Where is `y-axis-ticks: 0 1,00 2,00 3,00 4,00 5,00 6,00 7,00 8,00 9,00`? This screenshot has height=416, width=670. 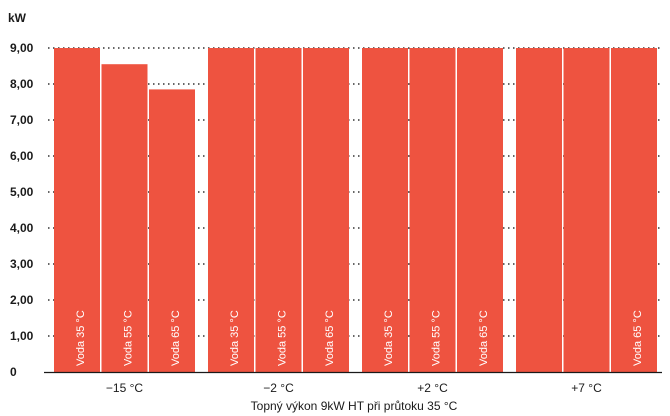 y-axis-ticks: 0 1,00 2,00 3,00 4,00 5,00 6,00 7,00 8,00 9,00 is located at coordinates (22, 210).